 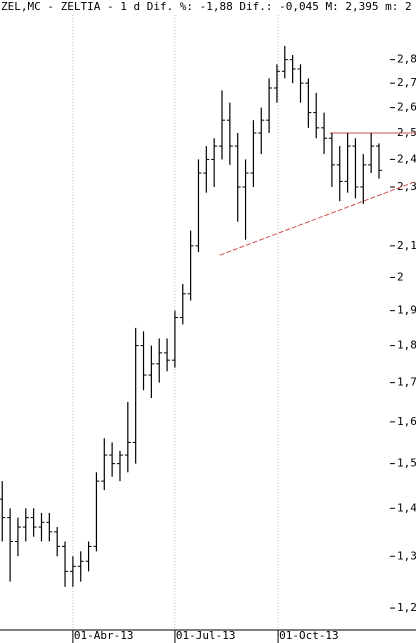 I want to click on trend-line, so click(x=317, y=218).